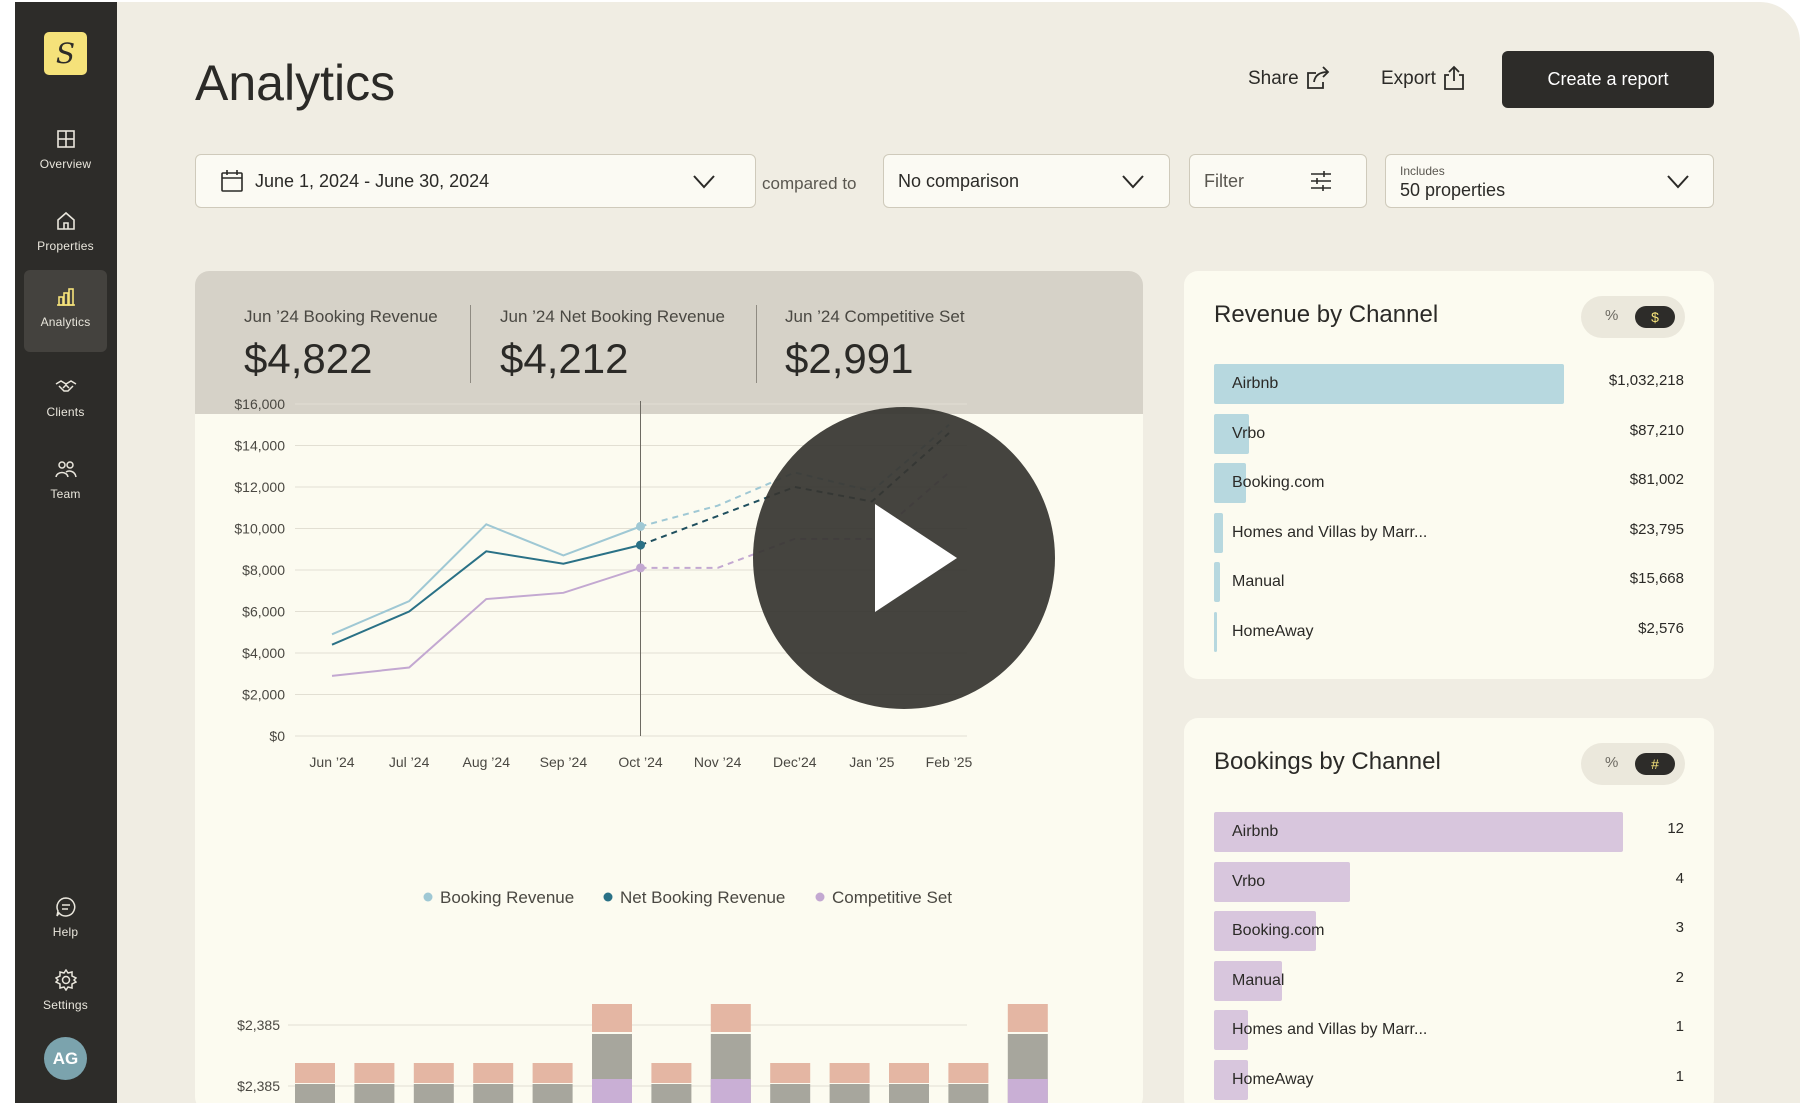 This screenshot has width=1800, height=1105. Describe the element at coordinates (1449, 433) in the screenshot. I see `channel-row: Vrbo $87,210` at that location.